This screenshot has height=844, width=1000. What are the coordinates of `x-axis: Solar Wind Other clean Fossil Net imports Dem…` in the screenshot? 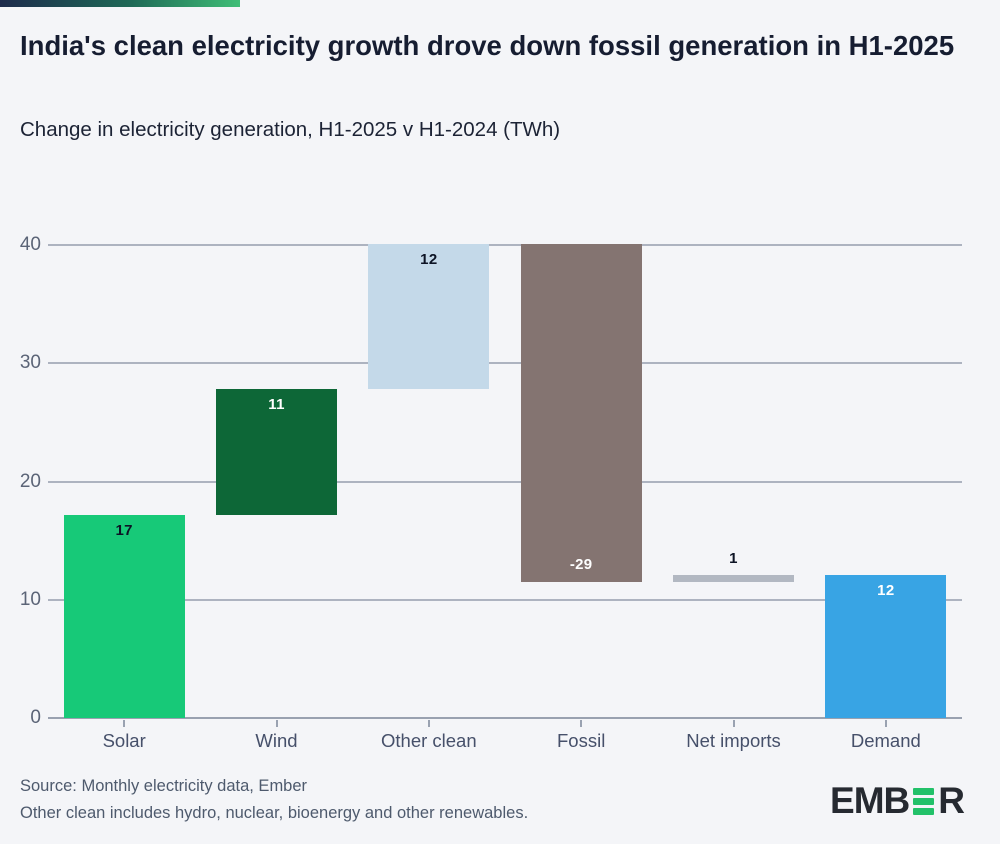 It's located at (505, 743).